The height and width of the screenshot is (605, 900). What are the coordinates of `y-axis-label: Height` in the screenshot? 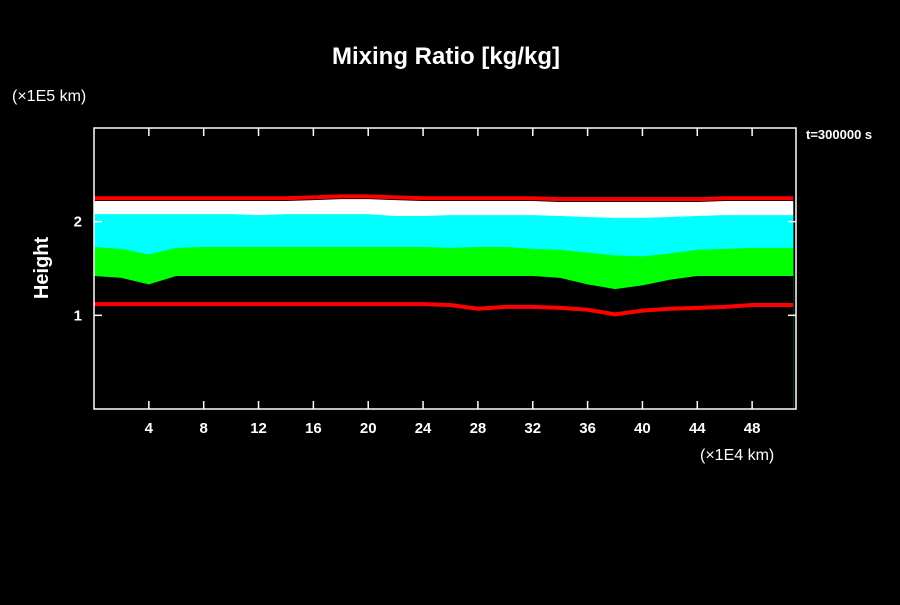 It's located at (42, 268).